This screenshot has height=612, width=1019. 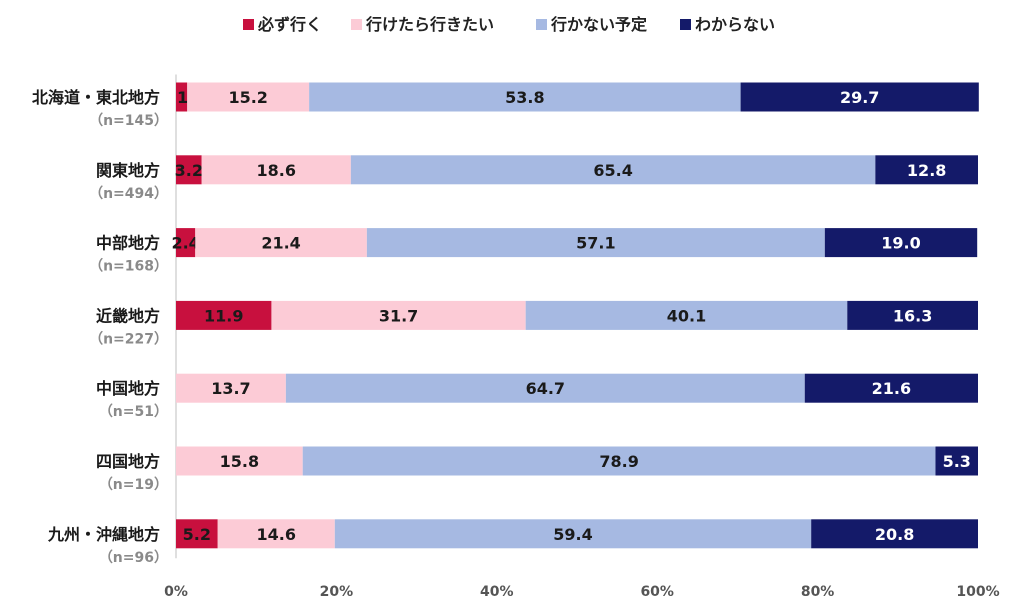 I want to click on bar-value-label: 59.4, so click(x=572, y=534).